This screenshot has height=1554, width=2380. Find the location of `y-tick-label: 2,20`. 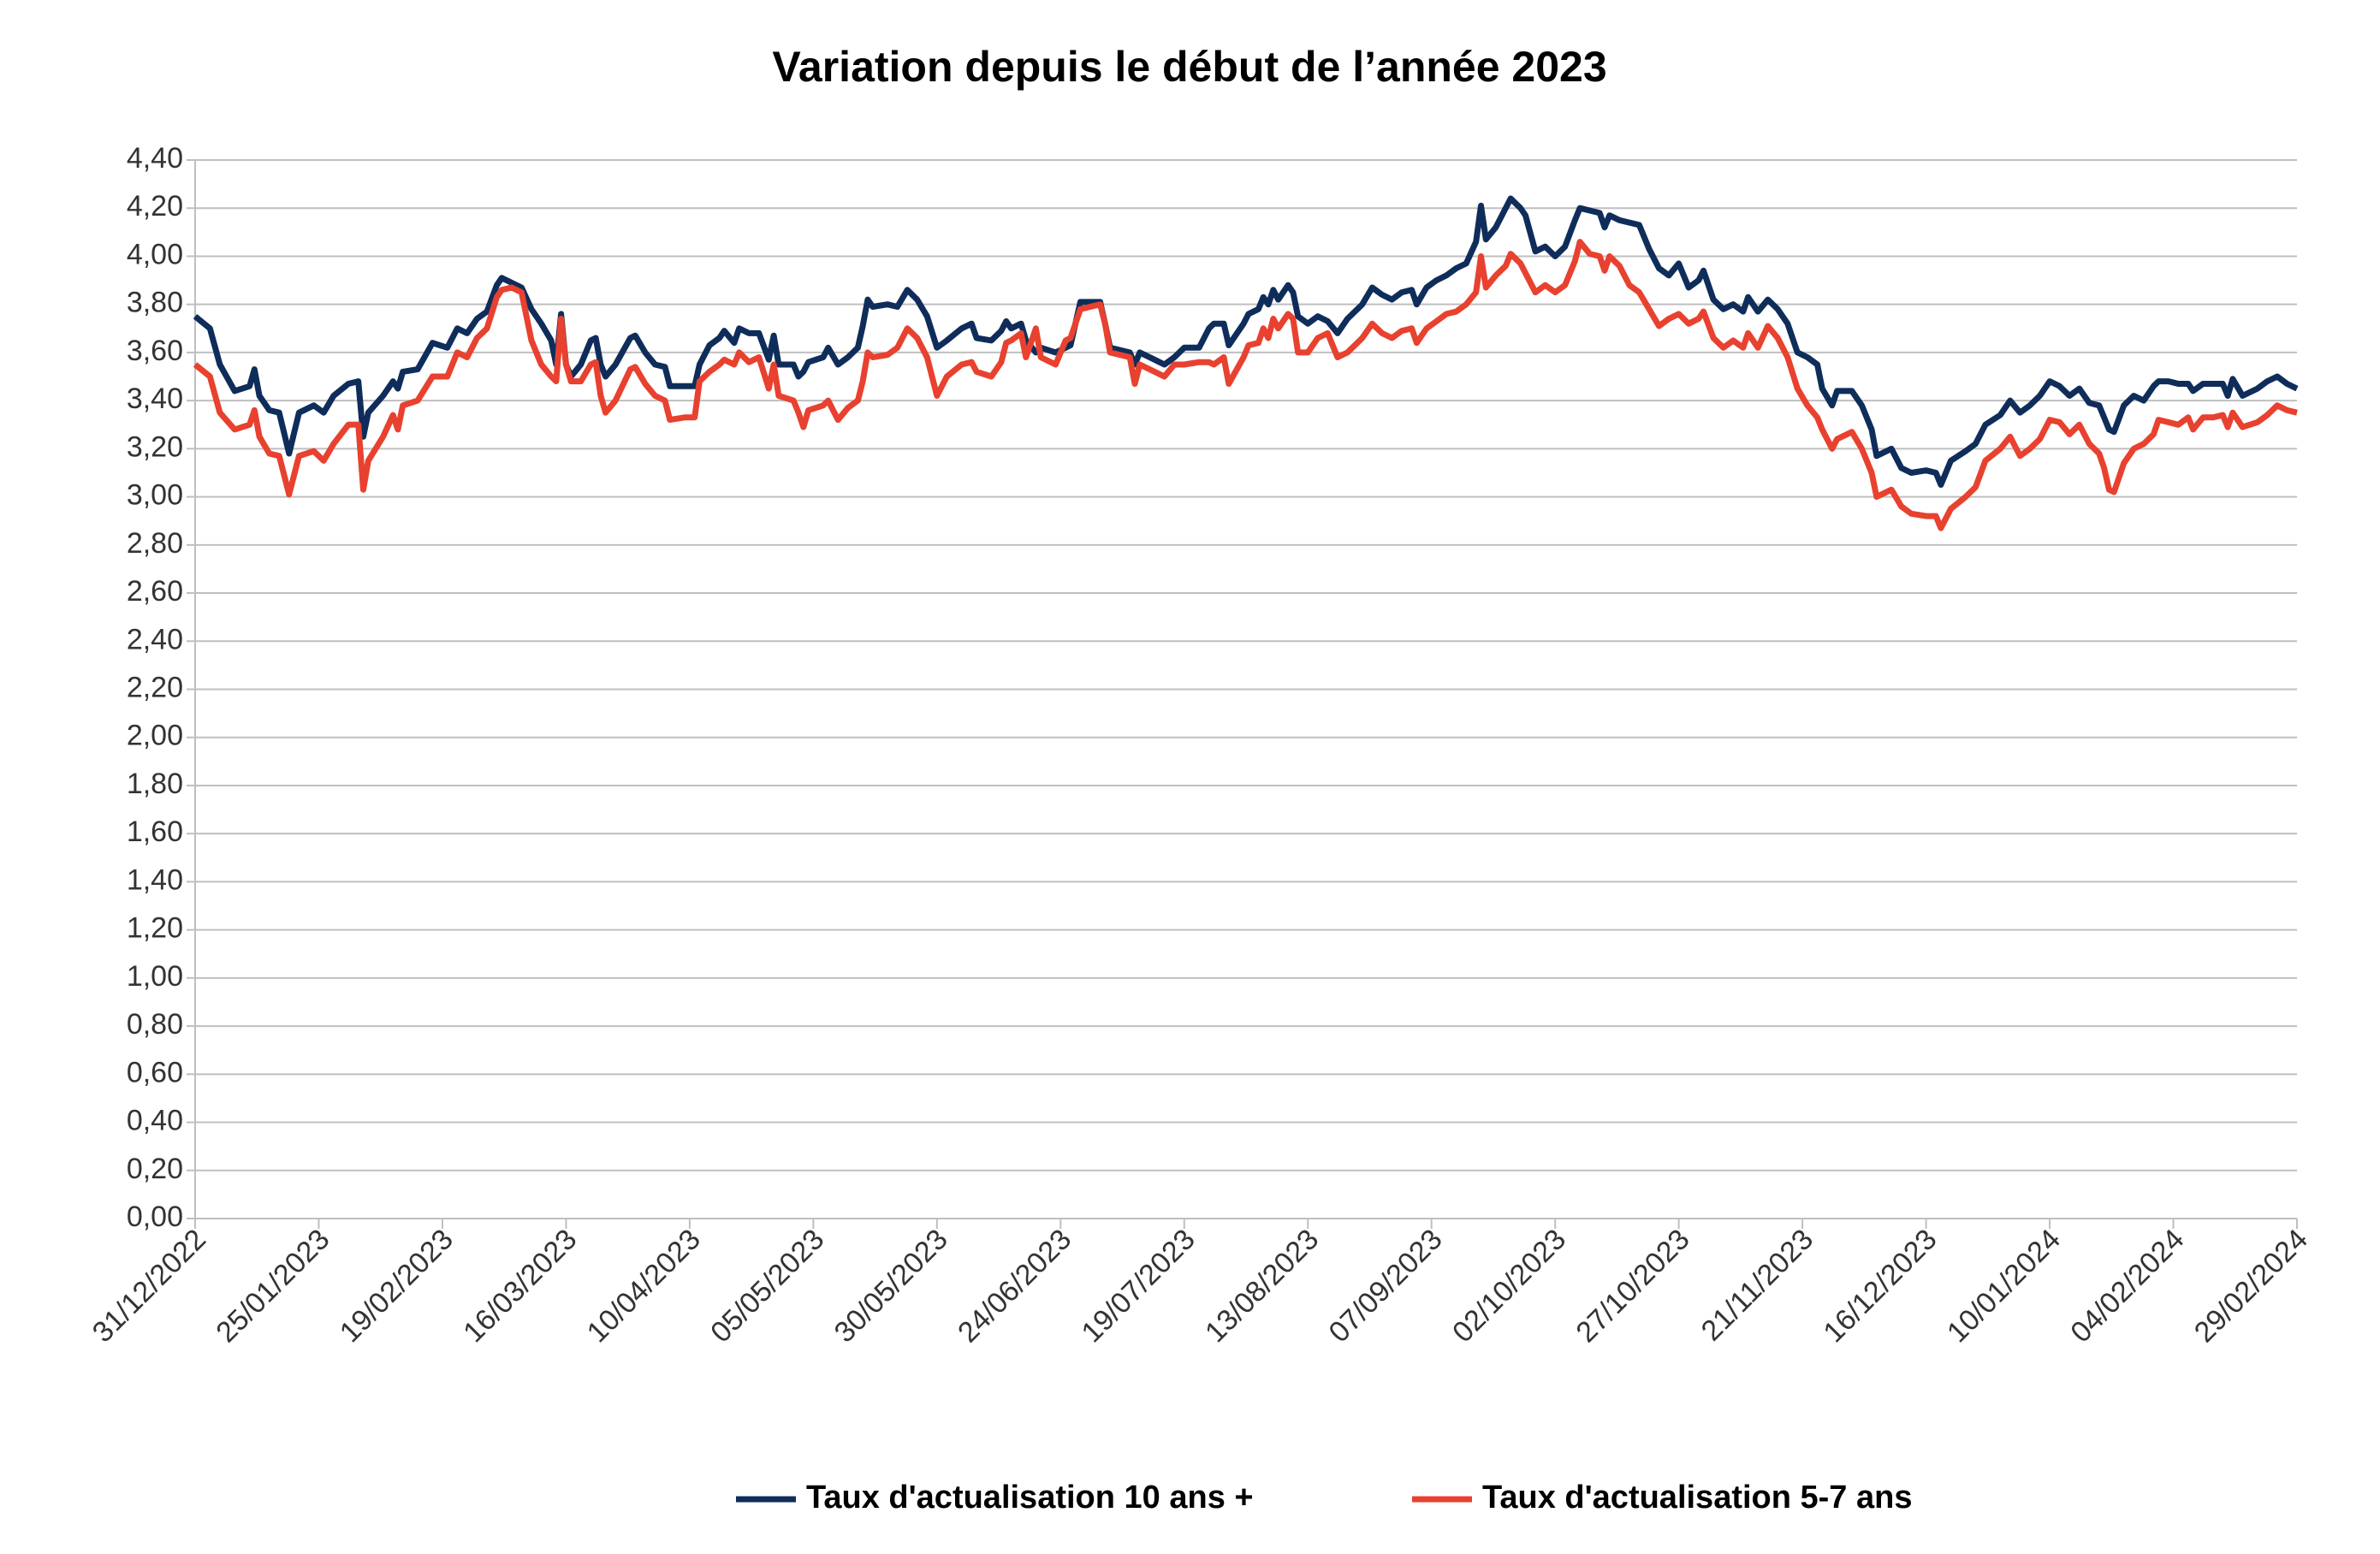

y-tick-label: 2,20 is located at coordinates (155, 687).